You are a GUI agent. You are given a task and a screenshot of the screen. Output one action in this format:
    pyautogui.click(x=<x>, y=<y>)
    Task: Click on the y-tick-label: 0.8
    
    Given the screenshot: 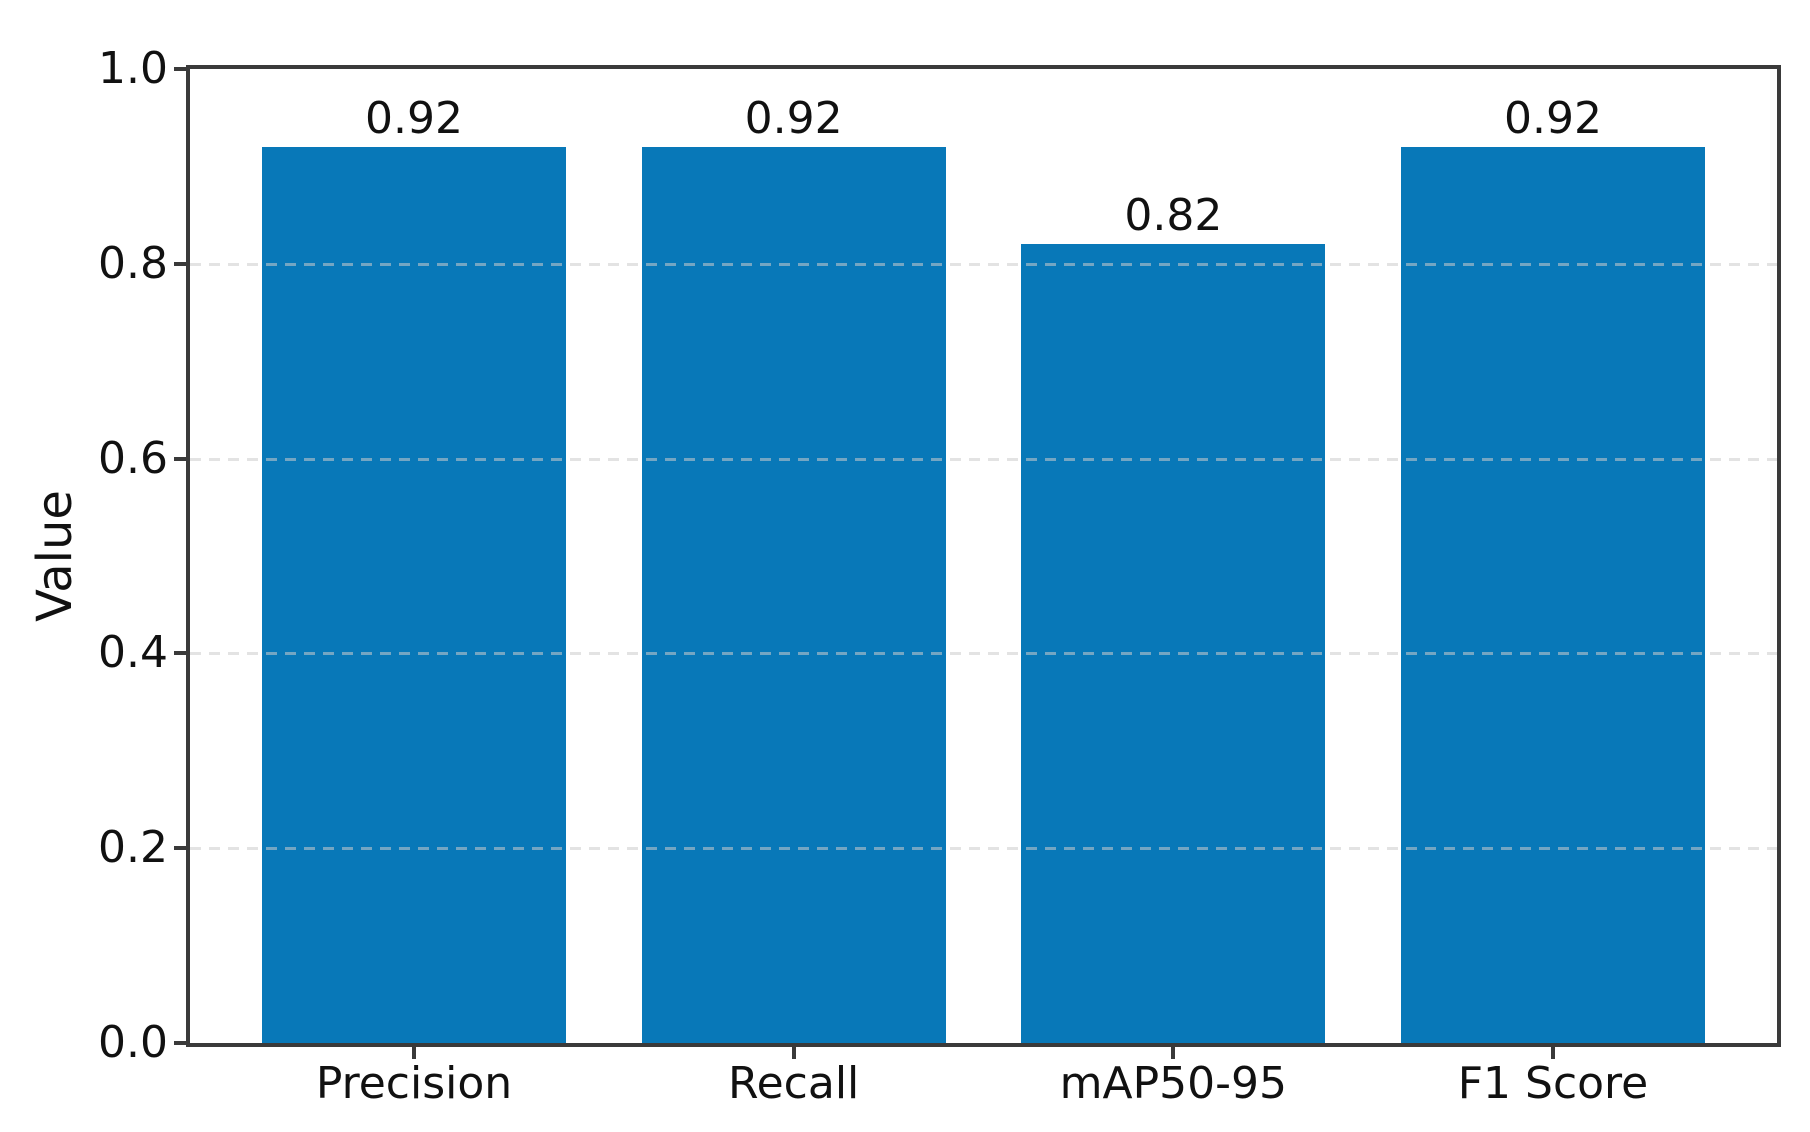 What is the action you would take?
    pyautogui.click(x=133, y=263)
    